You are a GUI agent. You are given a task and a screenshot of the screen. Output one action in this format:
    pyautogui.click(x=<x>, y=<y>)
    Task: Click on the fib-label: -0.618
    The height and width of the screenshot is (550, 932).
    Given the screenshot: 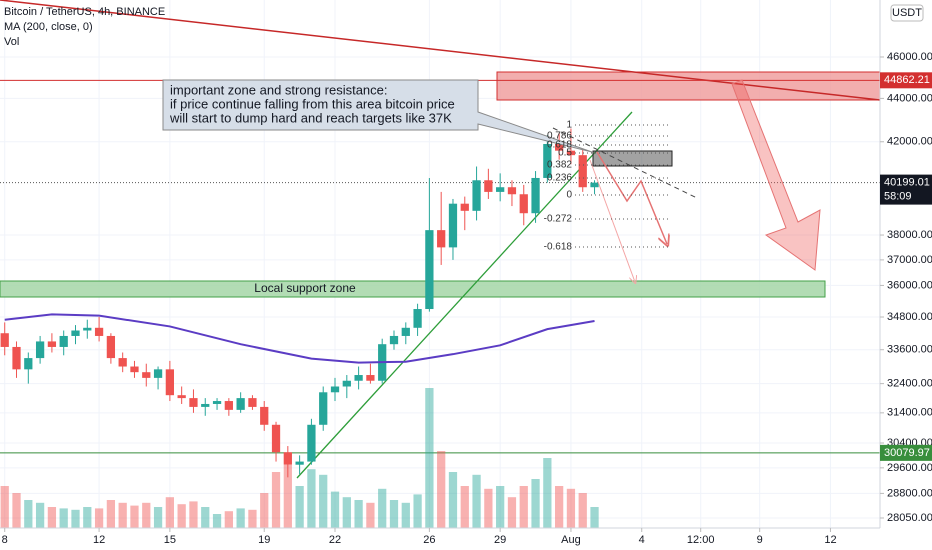 What is the action you would take?
    pyautogui.click(x=558, y=247)
    